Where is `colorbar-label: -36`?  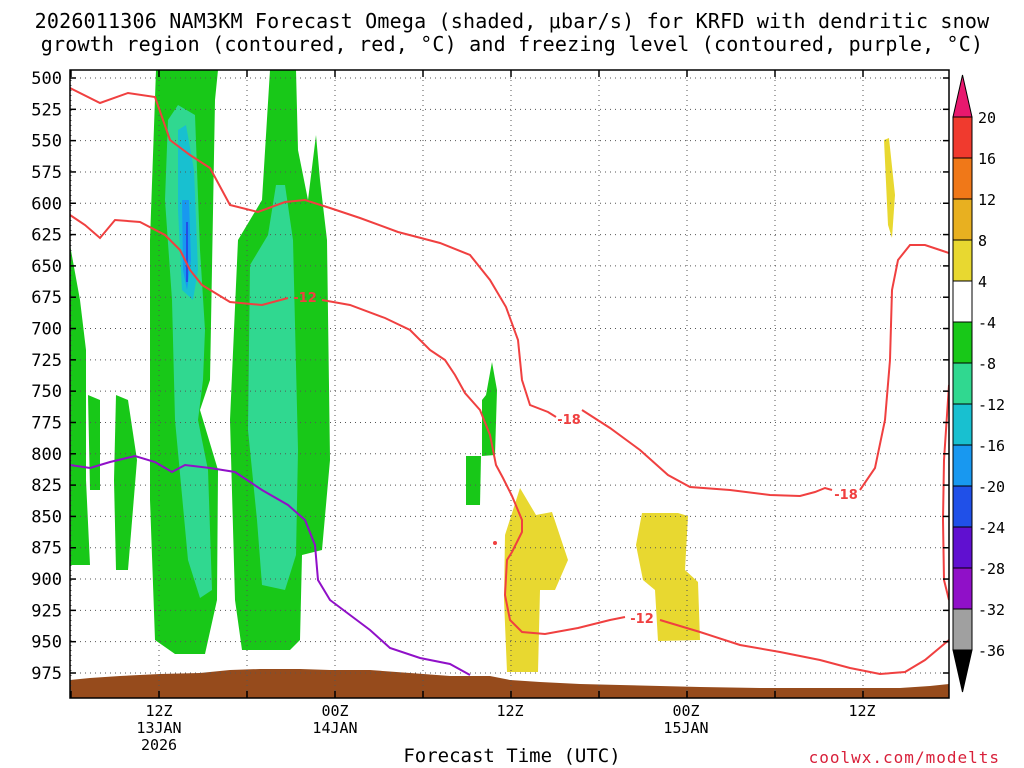
colorbar-label: -36 is located at coordinates (991, 651).